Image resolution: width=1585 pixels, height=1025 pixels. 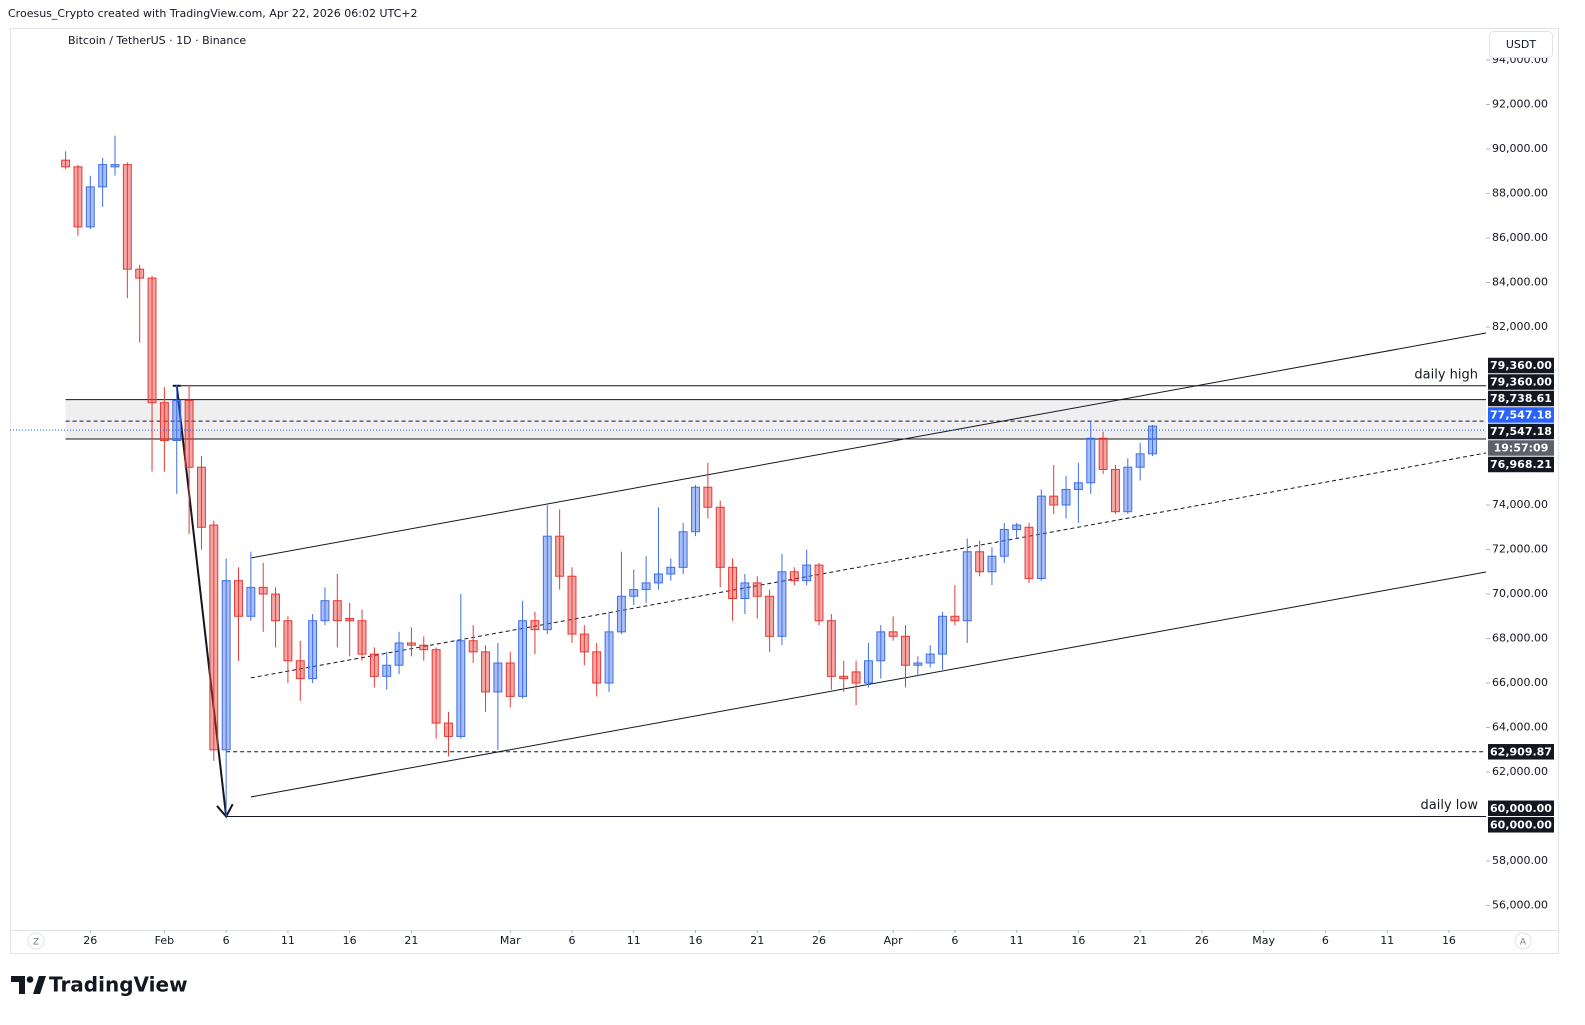 I want to click on y-tick-label: 68,000.00, so click(x=1520, y=638).